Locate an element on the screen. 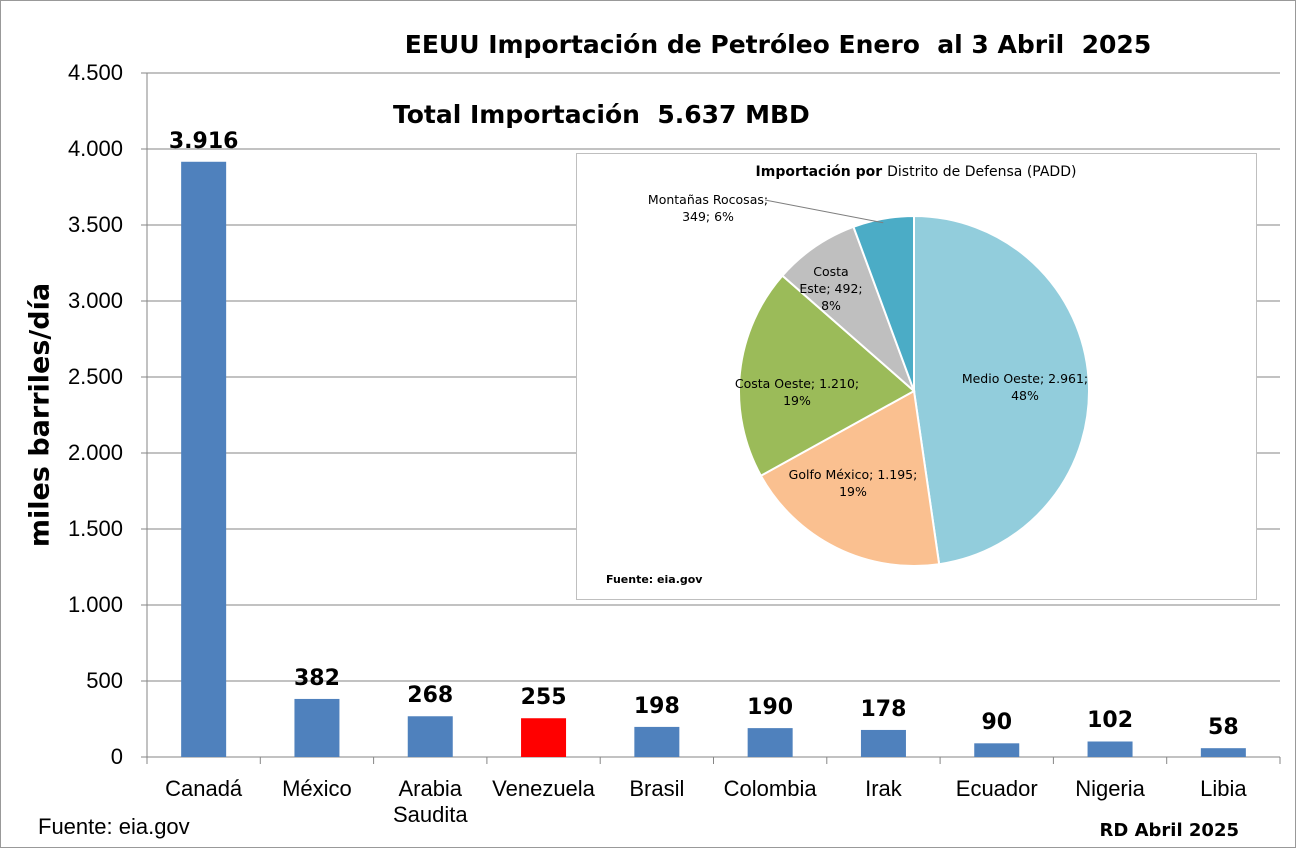 The height and width of the screenshot is (848, 1296). y-tick-label: 2.000 is located at coordinates (95, 452).